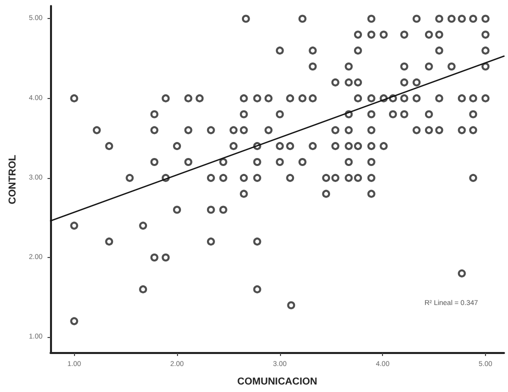 The height and width of the screenshot is (392, 508). Describe the element at coordinates (277, 382) in the screenshot. I see `x-axis-title: COMUNICACION` at that location.